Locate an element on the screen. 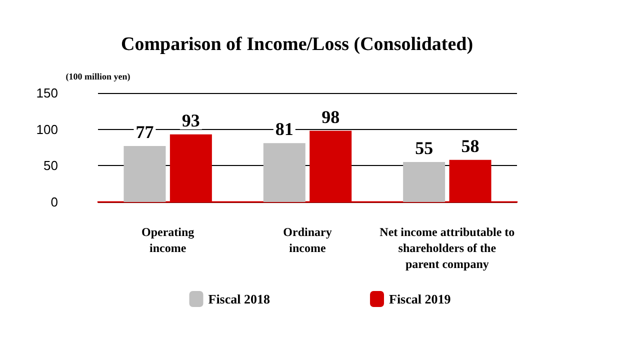 The image size is (640, 360). x-tick-label: Operating income is located at coordinates (167, 240).